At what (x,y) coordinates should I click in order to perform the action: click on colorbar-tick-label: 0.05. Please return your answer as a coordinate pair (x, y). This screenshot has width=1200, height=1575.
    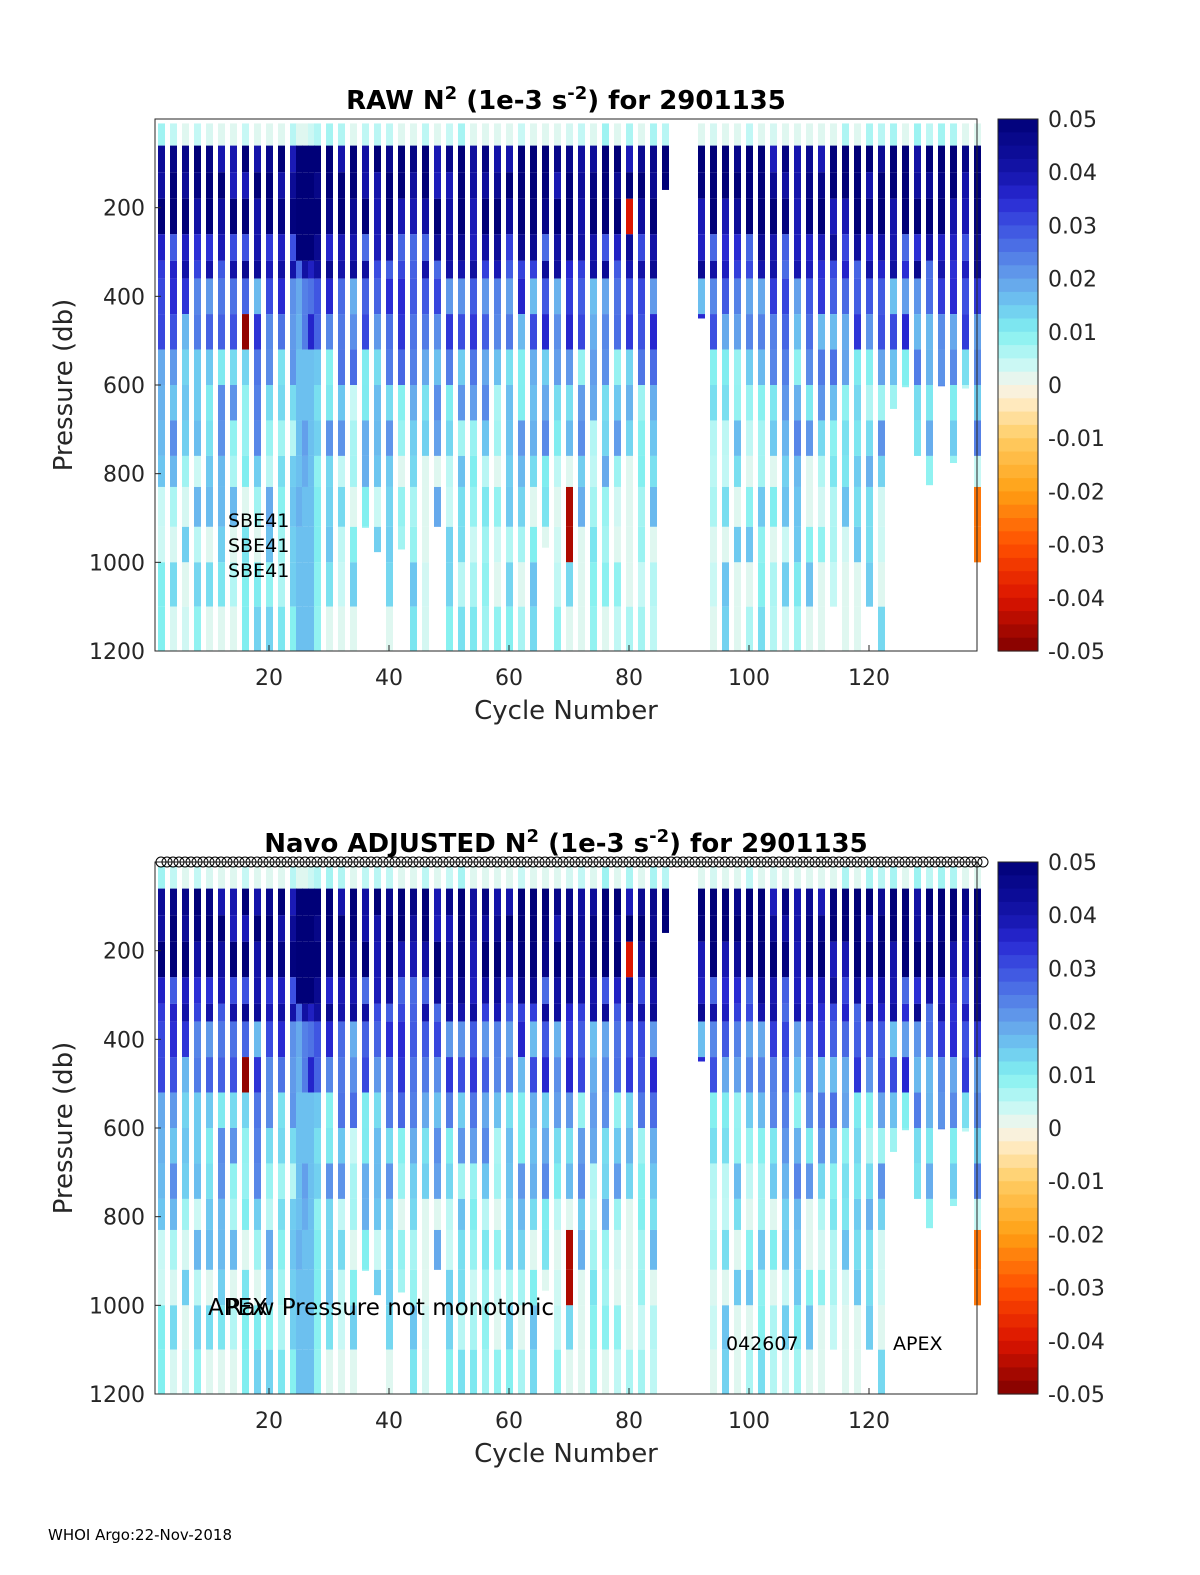
    Looking at the image, I should click on (1072, 120).